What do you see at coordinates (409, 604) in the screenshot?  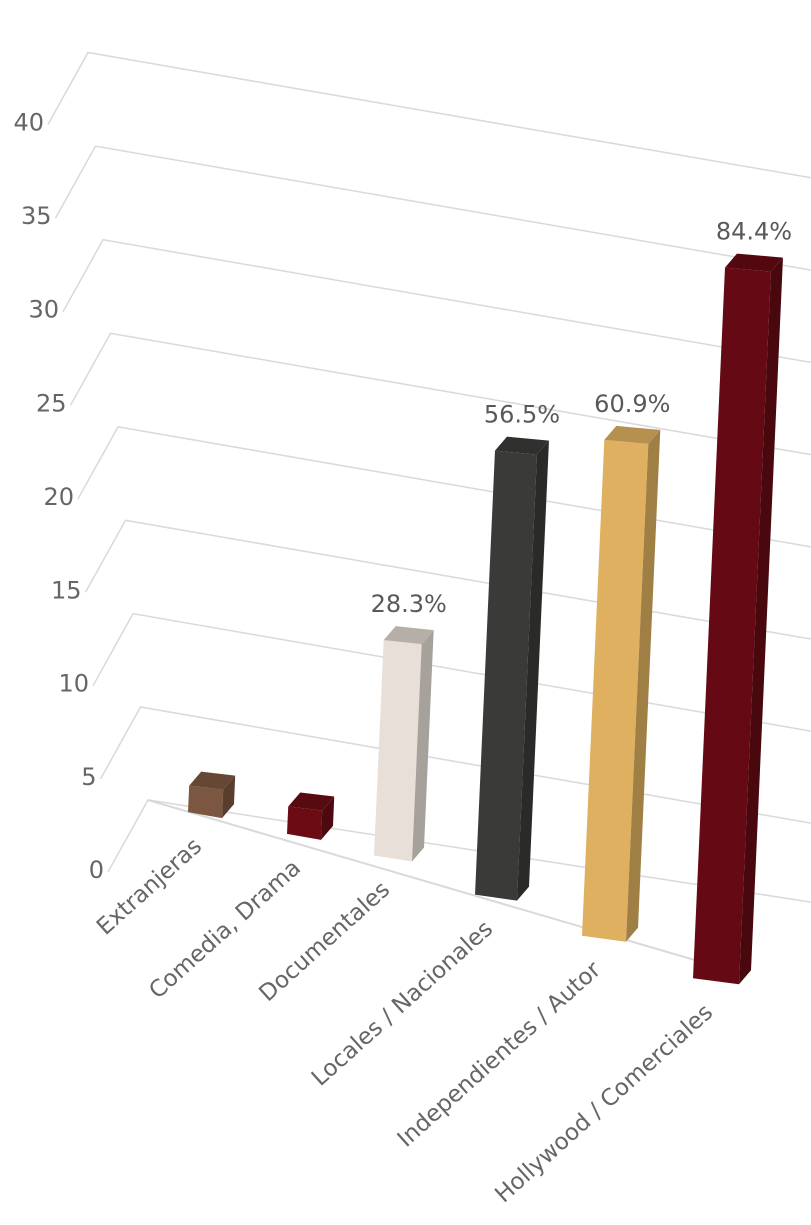 I see `data-label-2: 28.3%` at bounding box center [409, 604].